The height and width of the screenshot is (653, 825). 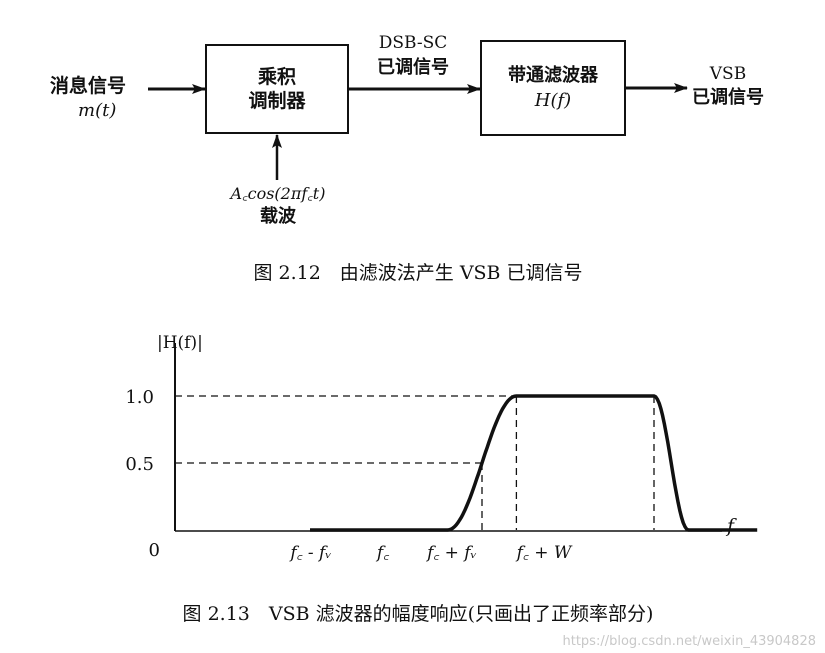 I want to click on product-modulator-block, so click(x=277, y=89).